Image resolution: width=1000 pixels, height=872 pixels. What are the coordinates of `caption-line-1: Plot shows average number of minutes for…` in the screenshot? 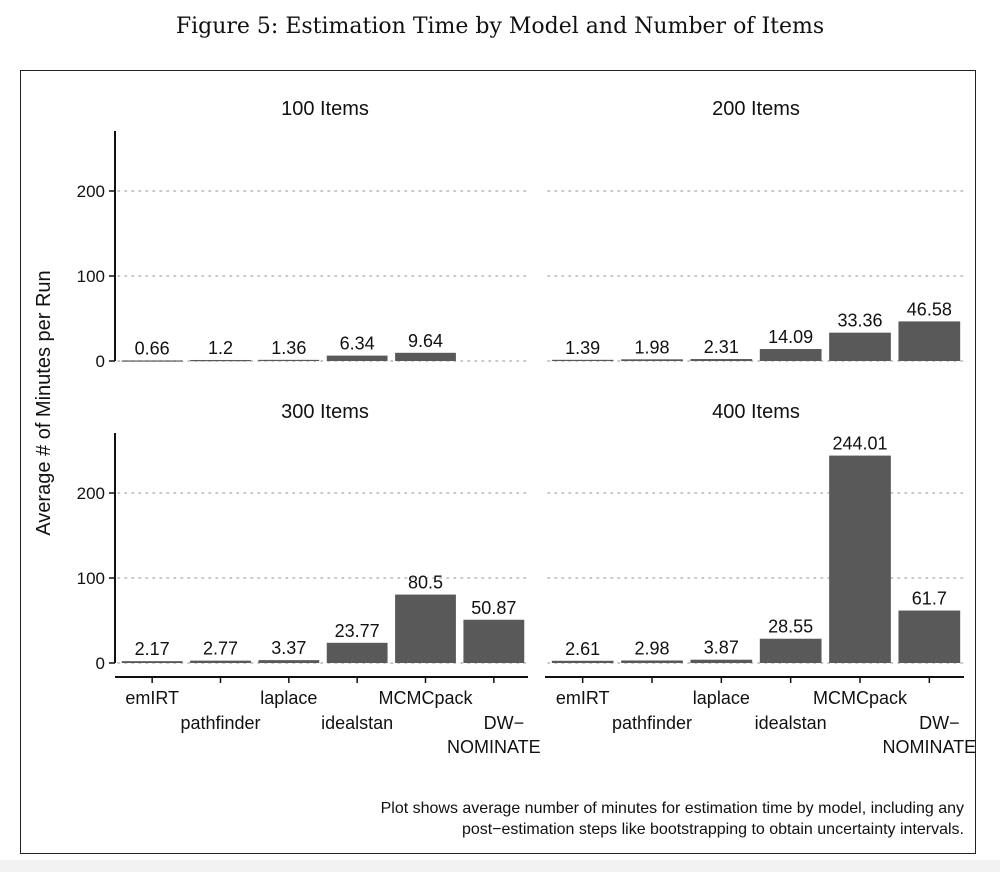 It's located at (672, 808).